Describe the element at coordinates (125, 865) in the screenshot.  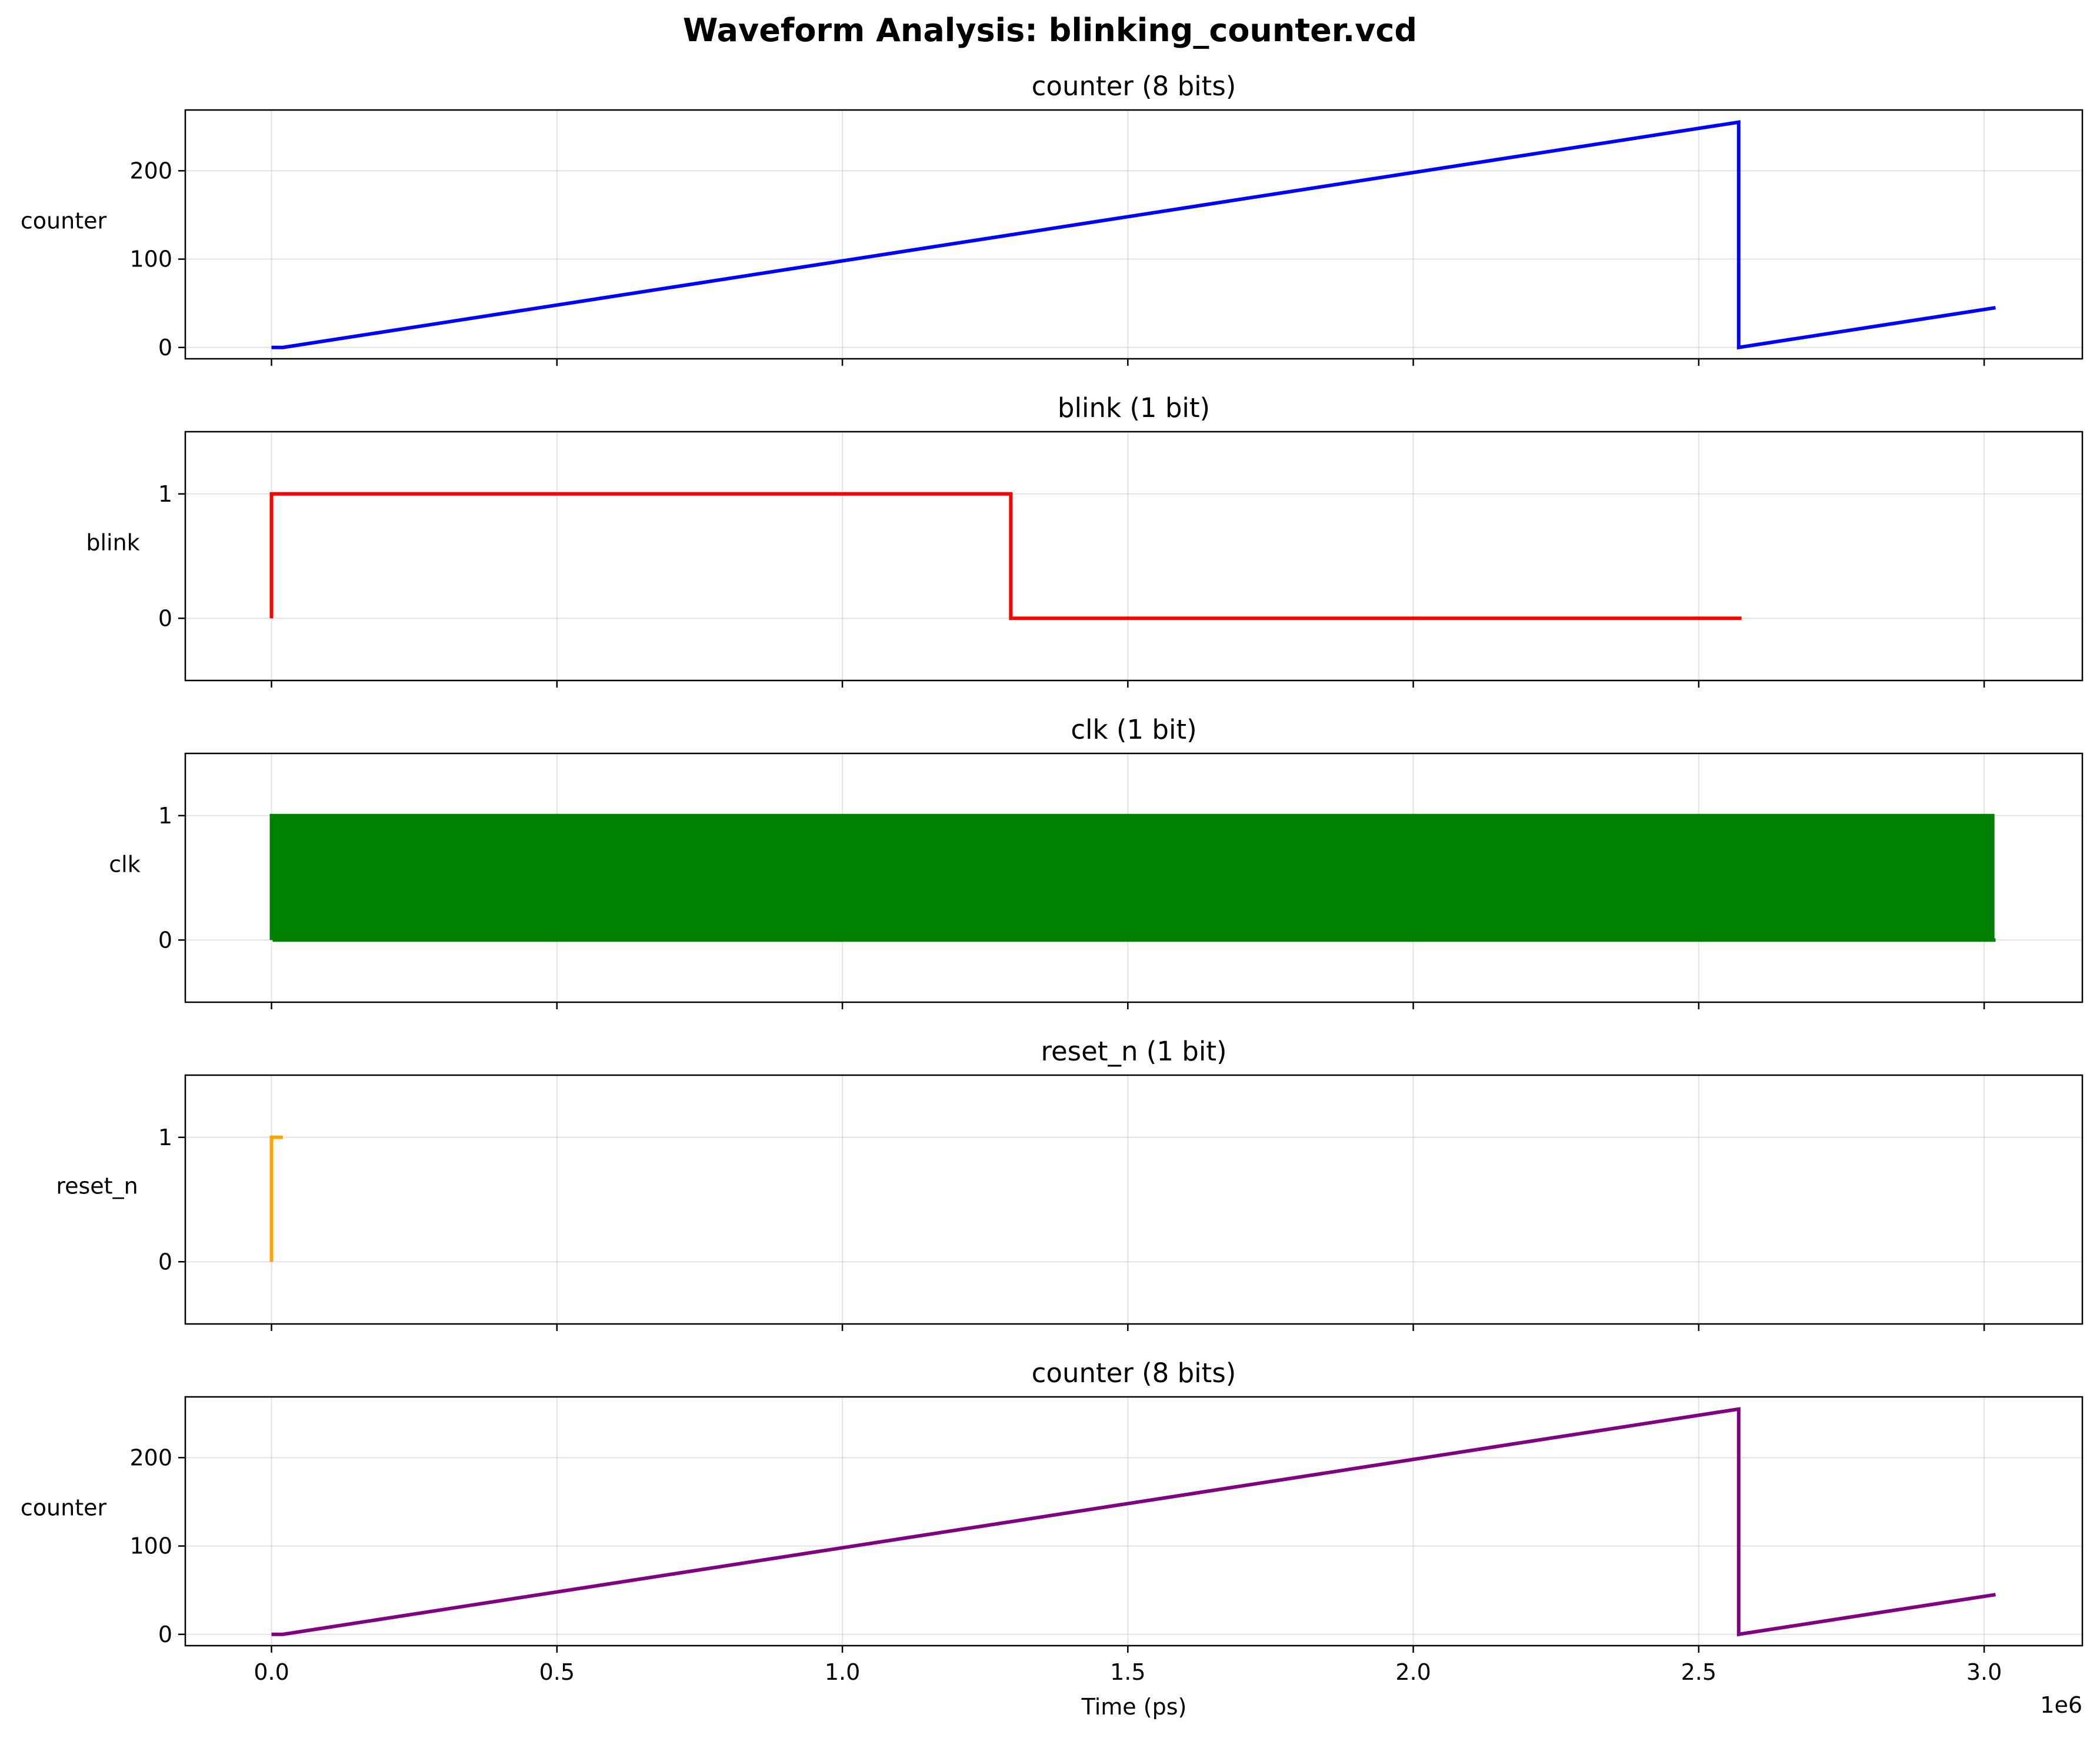
I see `y-axis-label: clk` at that location.